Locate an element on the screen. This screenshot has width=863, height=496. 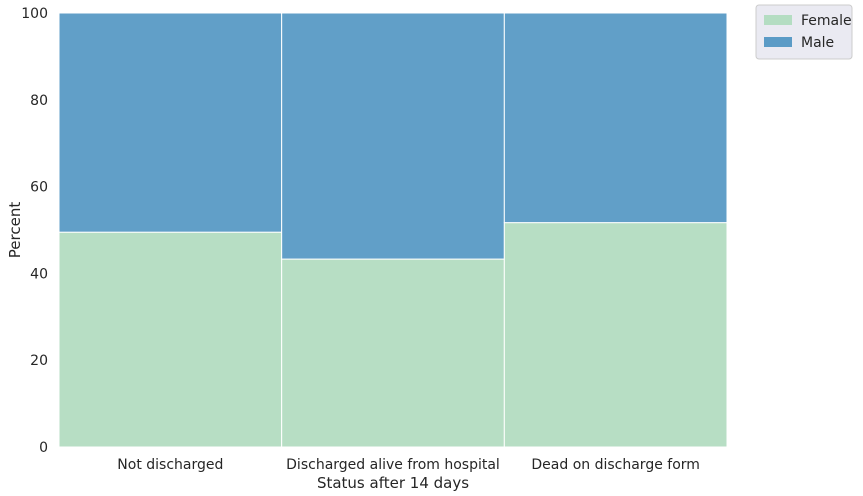
legend: Female Male is located at coordinates (804, 32).